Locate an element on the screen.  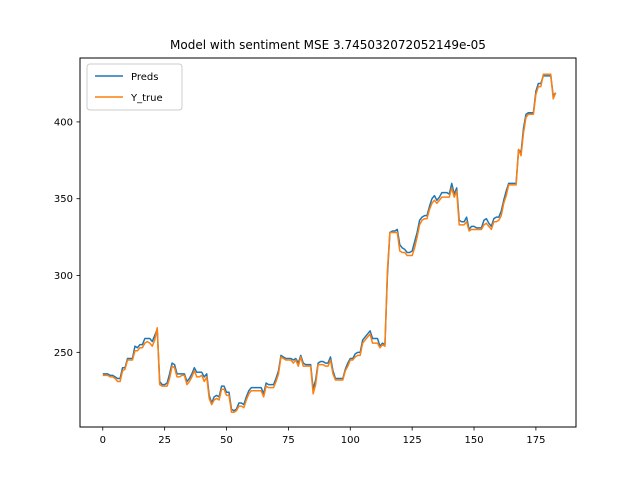
x-tick-label: 75 is located at coordinates (288, 440).